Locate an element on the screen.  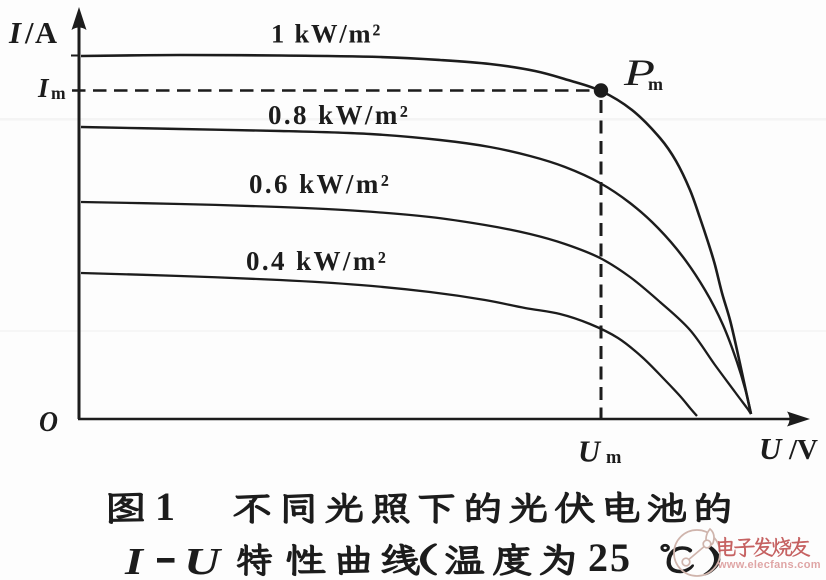
svg-text: O is located at coordinates (48, 422).